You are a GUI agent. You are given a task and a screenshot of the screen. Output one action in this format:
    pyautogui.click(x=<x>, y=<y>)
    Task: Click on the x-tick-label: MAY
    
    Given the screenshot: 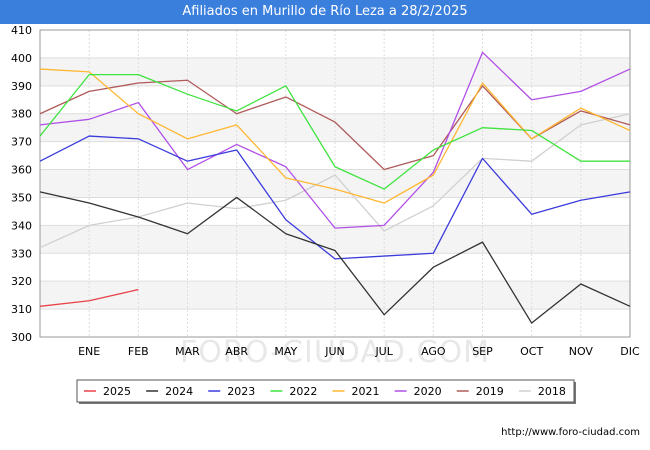 What is the action you would take?
    pyautogui.click(x=285, y=351)
    